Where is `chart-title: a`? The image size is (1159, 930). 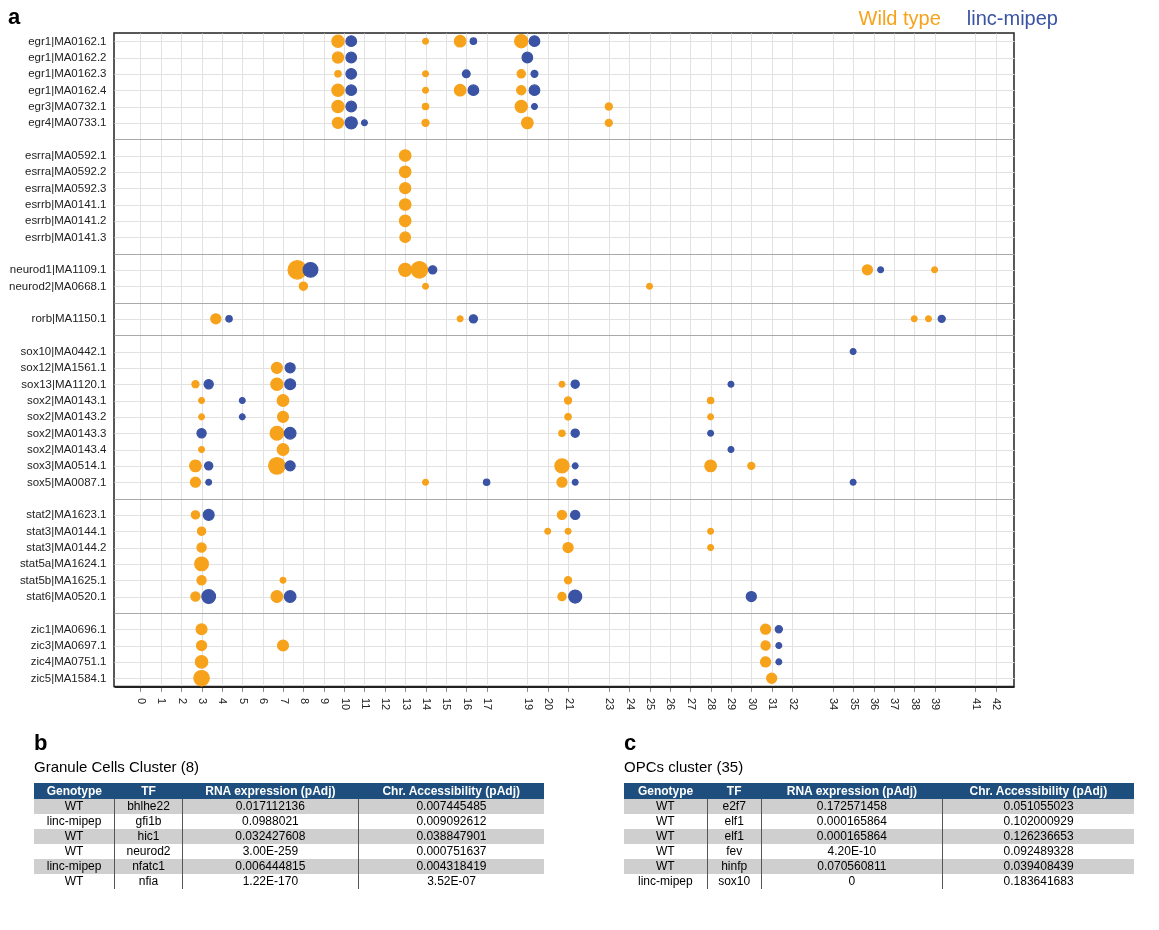
chart-title: a is located at coordinates (14, 17).